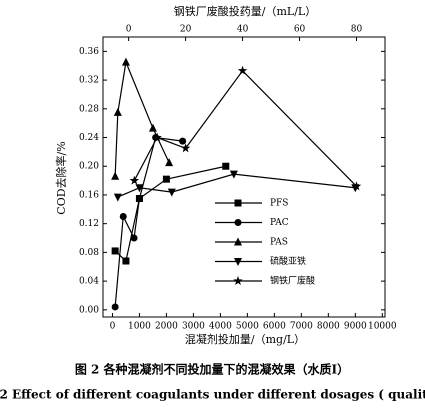  What do you see at coordinates (139, 327) in the screenshot?
I see `x-tick-label: 1000` at bounding box center [139, 327].